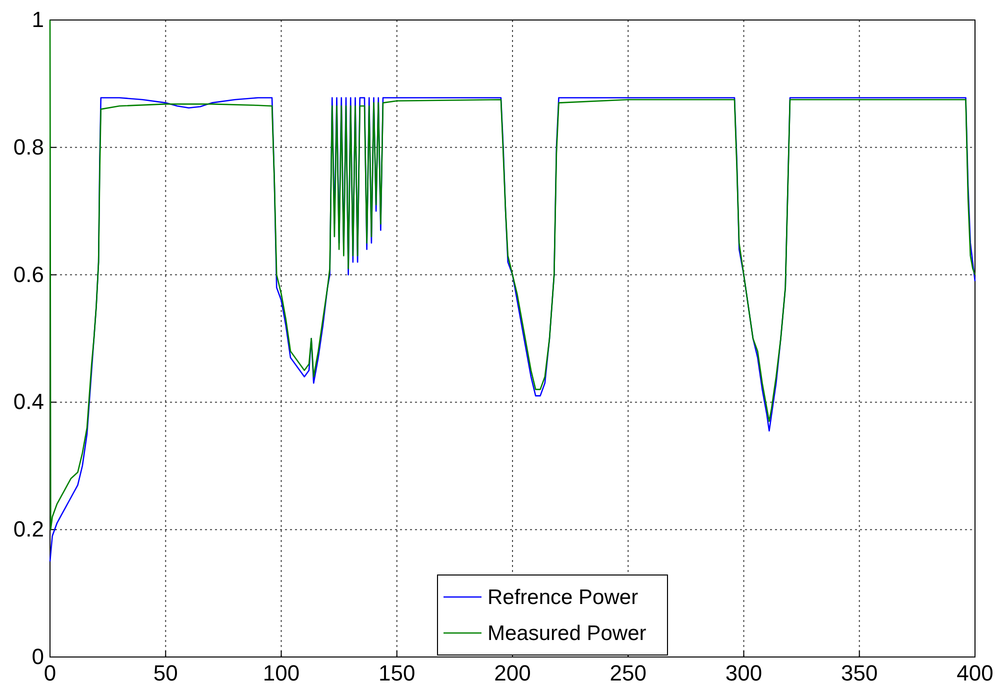 The image size is (1000, 698). What do you see at coordinates (512, 673) in the screenshot?
I see `x-tick-label: 200` at bounding box center [512, 673].